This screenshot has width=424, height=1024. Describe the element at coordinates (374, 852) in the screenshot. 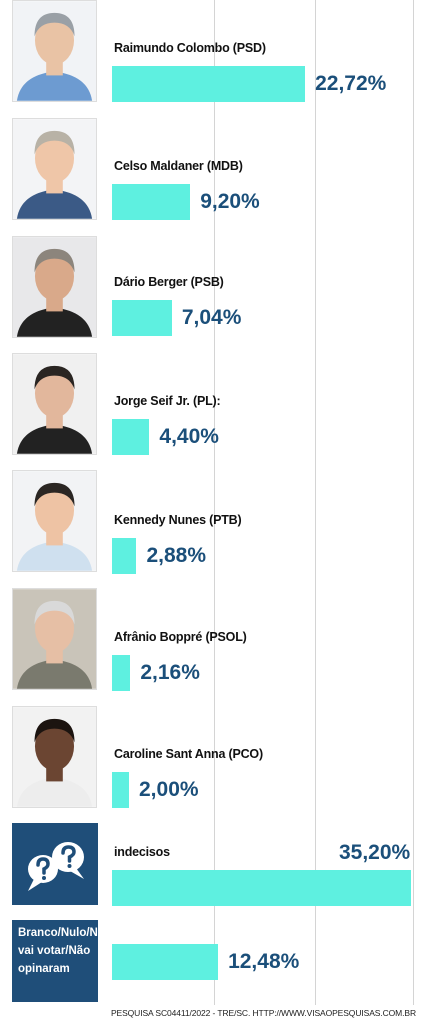

I see `value-label: 35,20%` at that location.